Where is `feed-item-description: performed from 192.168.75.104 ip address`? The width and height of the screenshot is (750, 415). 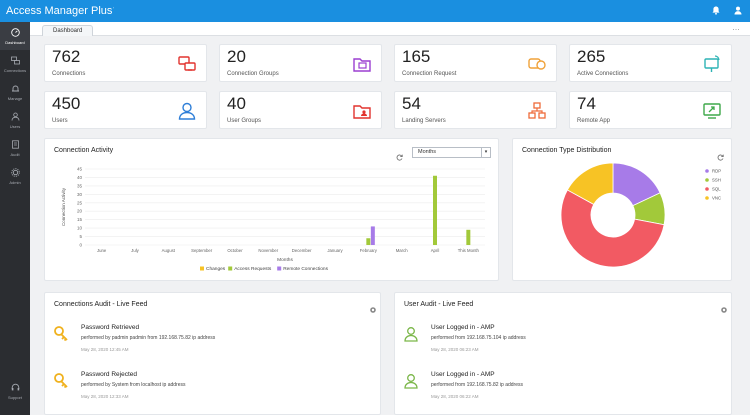 feed-item-description: performed from 192.168.75.104 ip address is located at coordinates (478, 338).